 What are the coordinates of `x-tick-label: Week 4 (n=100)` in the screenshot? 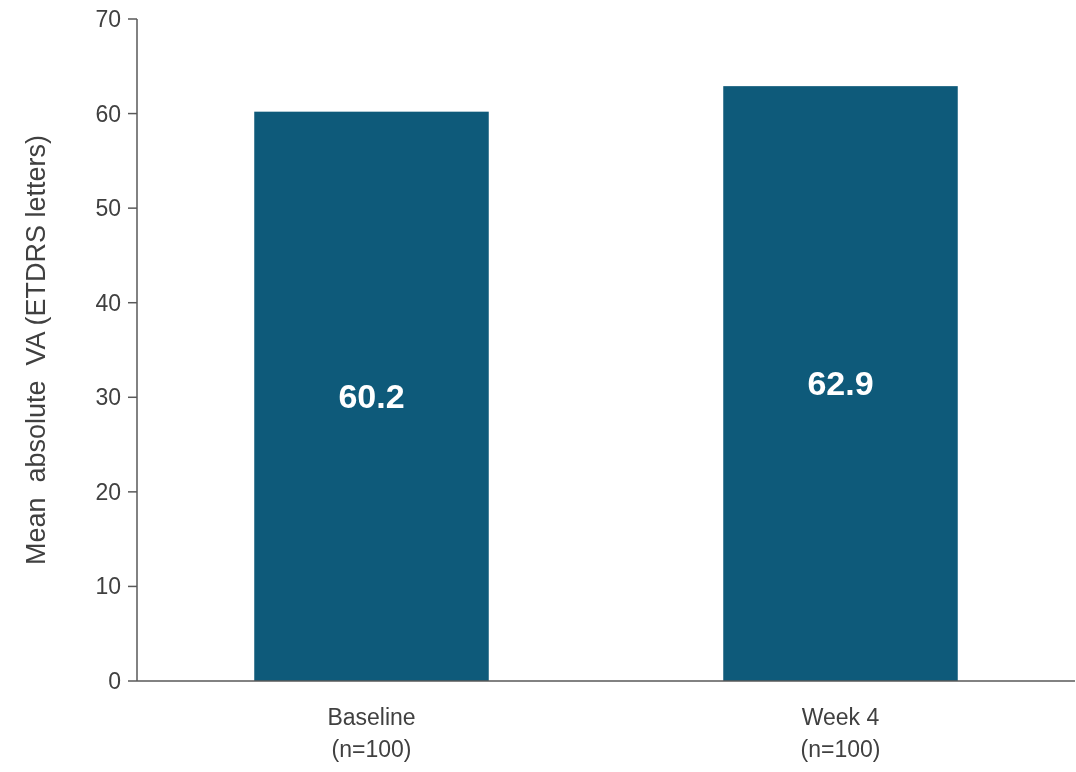 It's located at (840, 733).